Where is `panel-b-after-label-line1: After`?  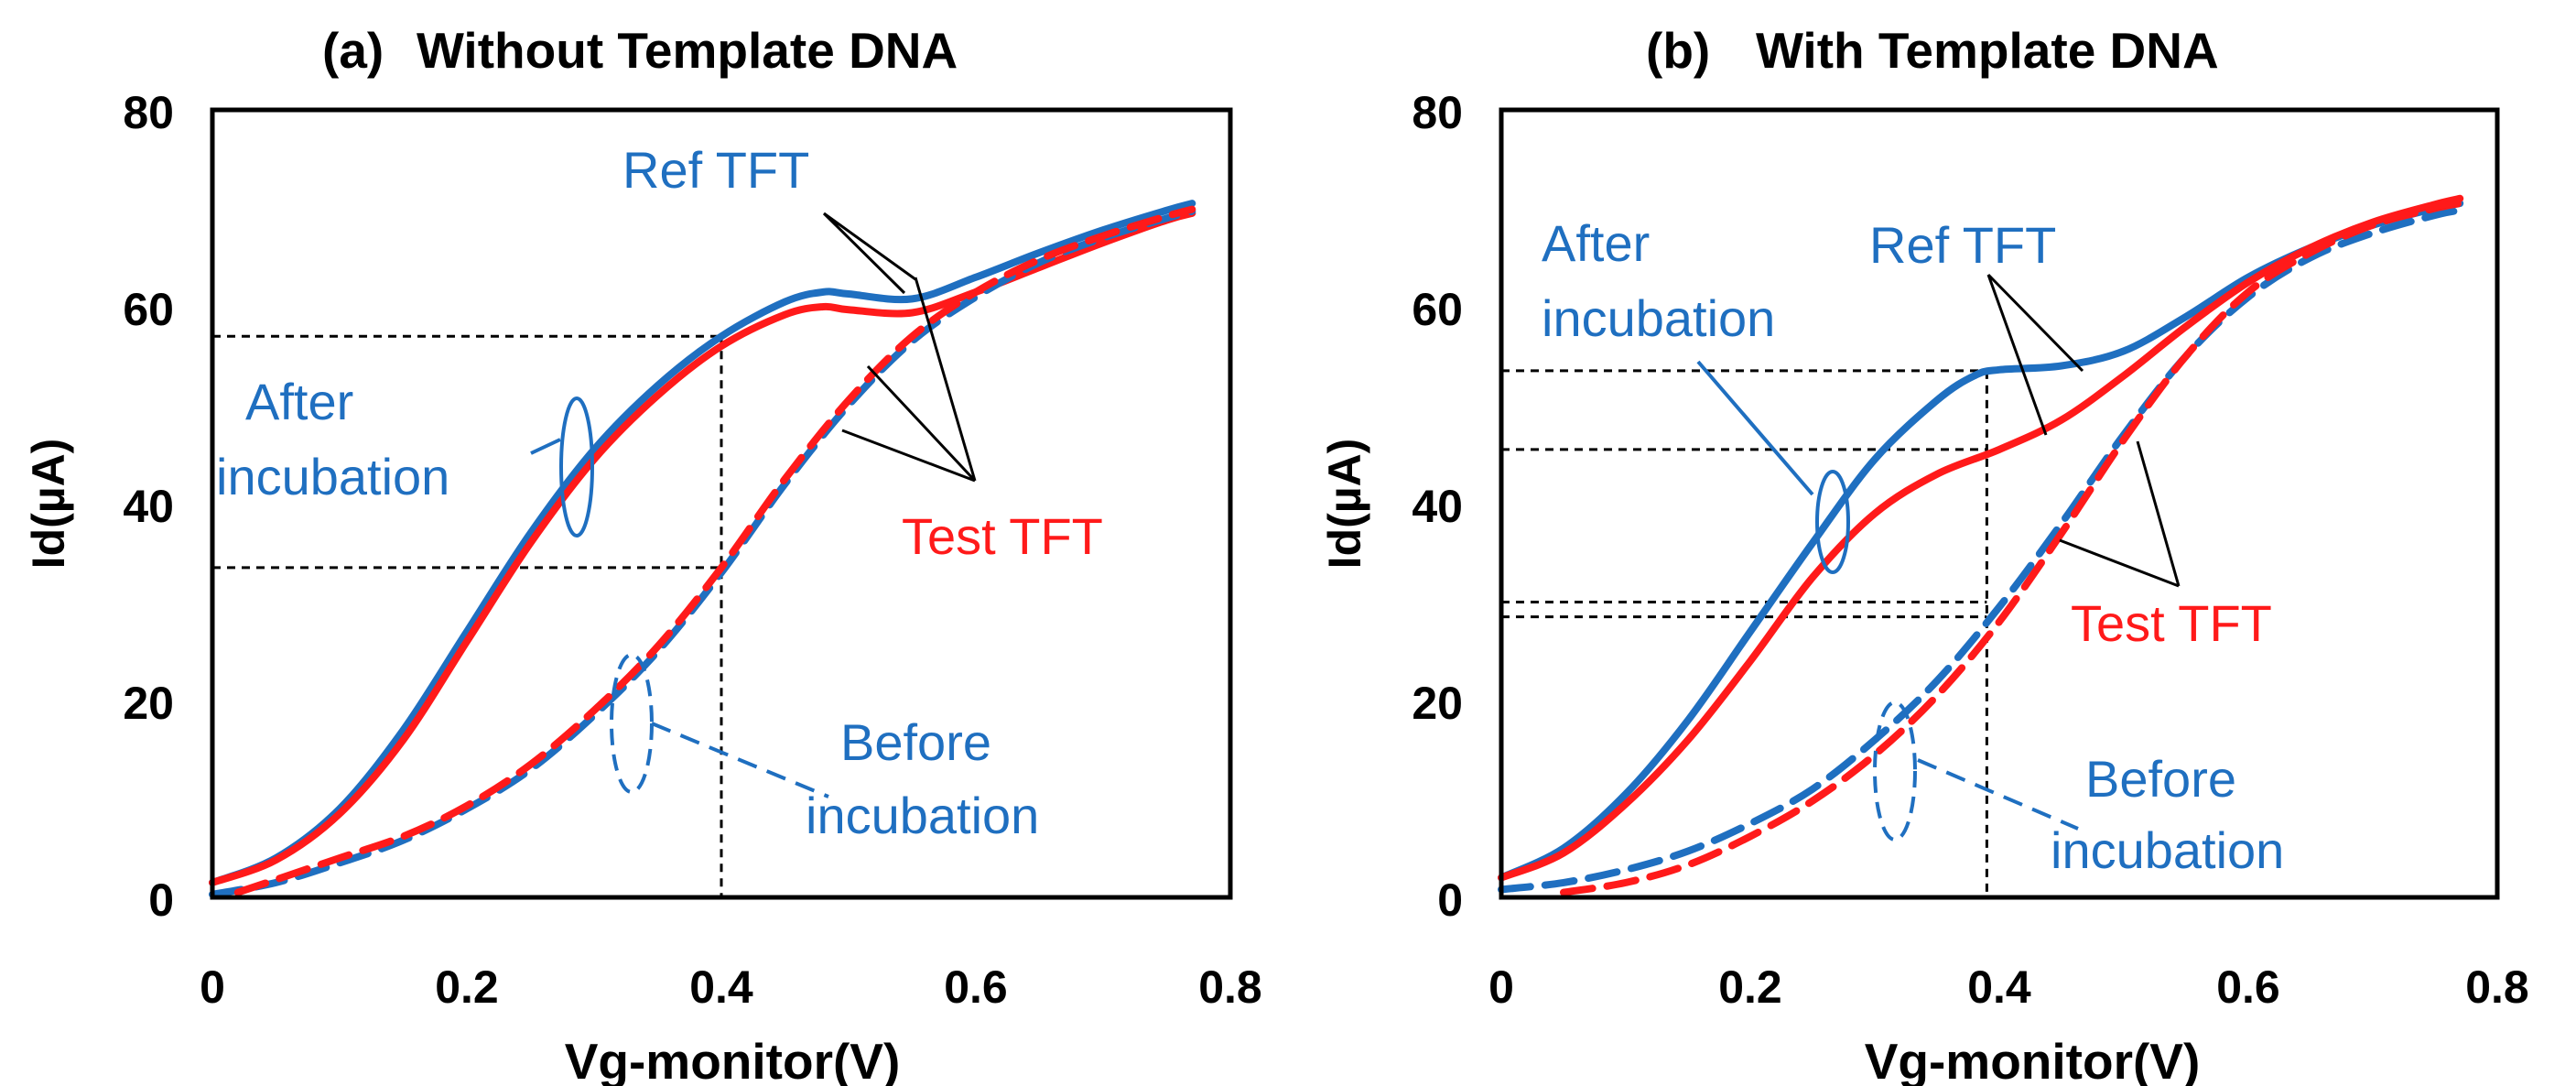
panel-b-after-label-line1: After is located at coordinates (1596, 243).